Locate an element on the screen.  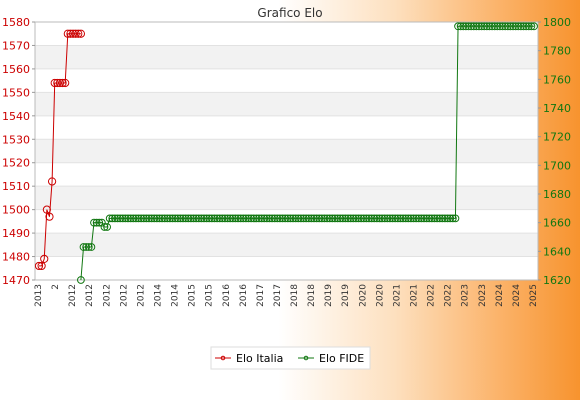
legend-box is located at coordinates (290, 358).